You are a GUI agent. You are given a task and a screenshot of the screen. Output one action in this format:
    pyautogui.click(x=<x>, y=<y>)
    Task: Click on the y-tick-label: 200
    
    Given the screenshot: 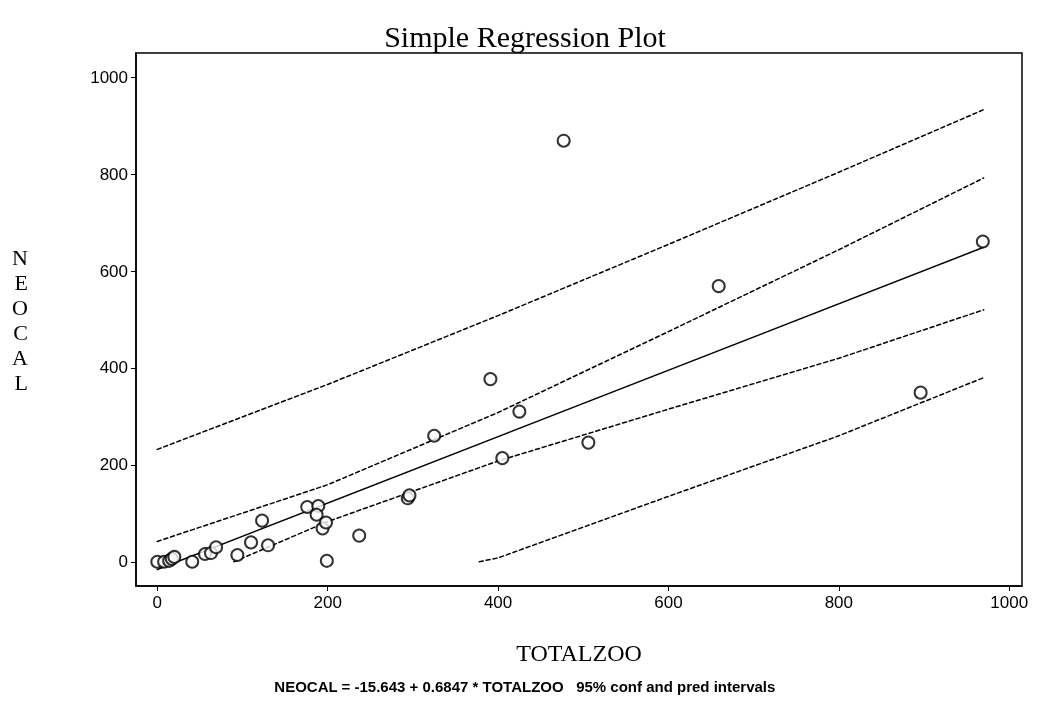 What is the action you would take?
    pyautogui.click(x=113, y=465)
    